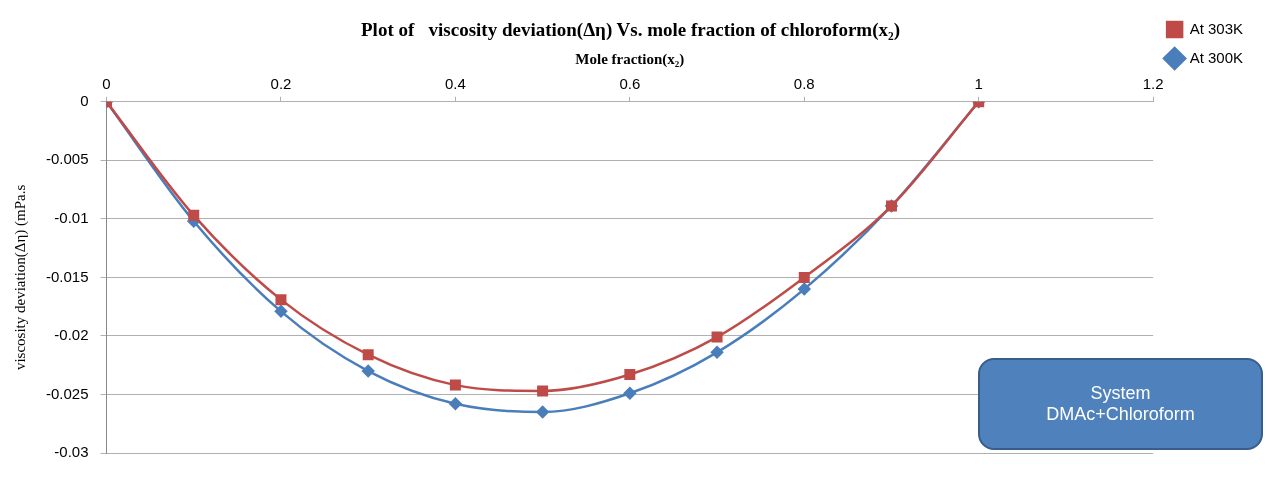  Describe the element at coordinates (630, 59) in the screenshot. I see `x-axis-title: Mole fraction(x₂)` at that location.